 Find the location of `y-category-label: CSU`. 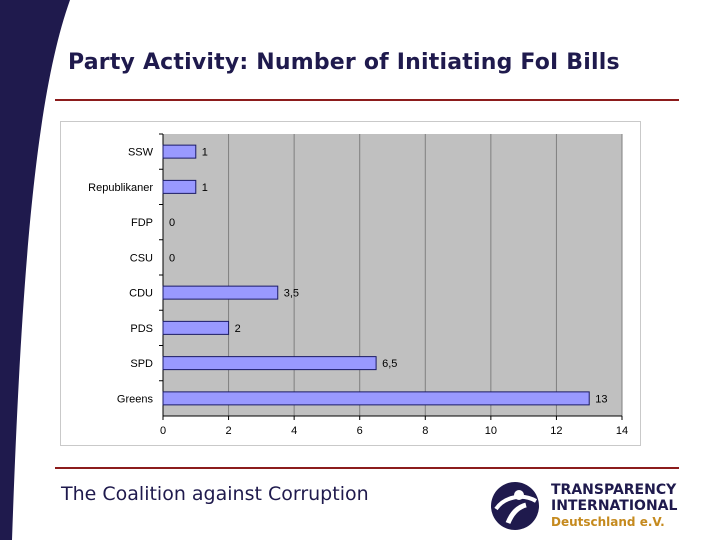

y-category-label: CSU is located at coordinates (141, 258).